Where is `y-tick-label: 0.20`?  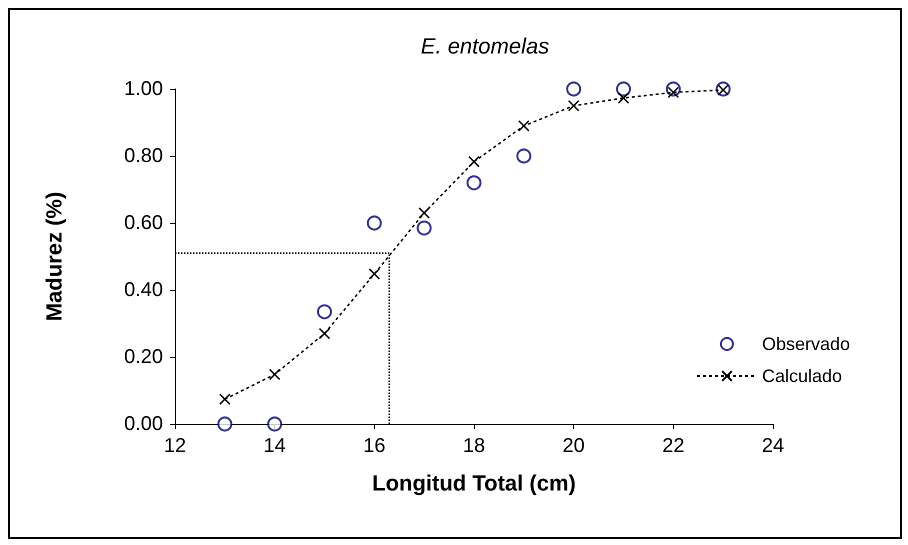
y-tick-label: 0.20 is located at coordinates (143, 357).